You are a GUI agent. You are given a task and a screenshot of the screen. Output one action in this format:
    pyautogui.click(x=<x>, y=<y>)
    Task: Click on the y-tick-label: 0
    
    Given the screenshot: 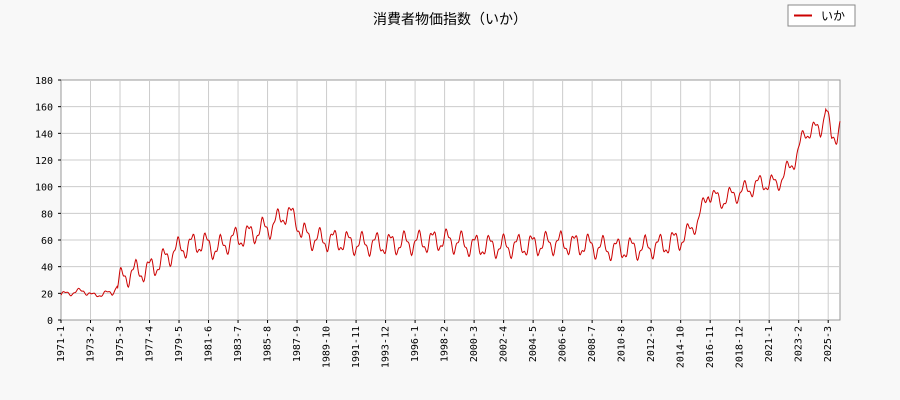 What is the action you would take?
    pyautogui.click(x=50, y=321)
    